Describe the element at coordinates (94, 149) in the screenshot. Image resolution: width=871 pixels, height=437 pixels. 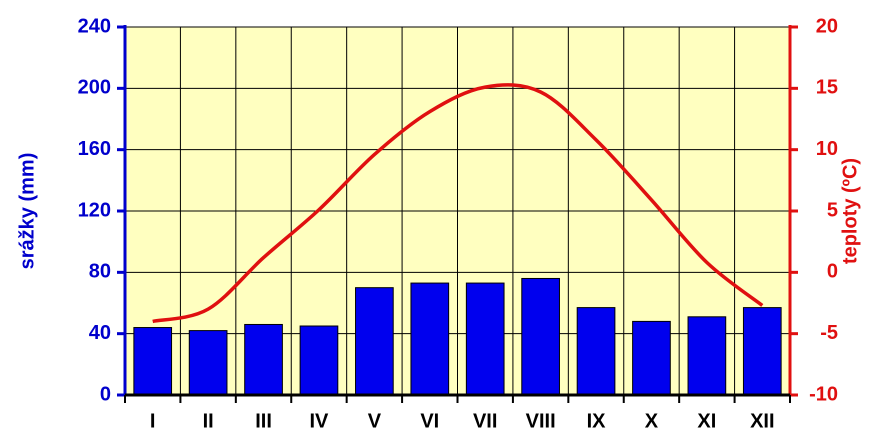
I see `y-tick-label: 160` at that location.